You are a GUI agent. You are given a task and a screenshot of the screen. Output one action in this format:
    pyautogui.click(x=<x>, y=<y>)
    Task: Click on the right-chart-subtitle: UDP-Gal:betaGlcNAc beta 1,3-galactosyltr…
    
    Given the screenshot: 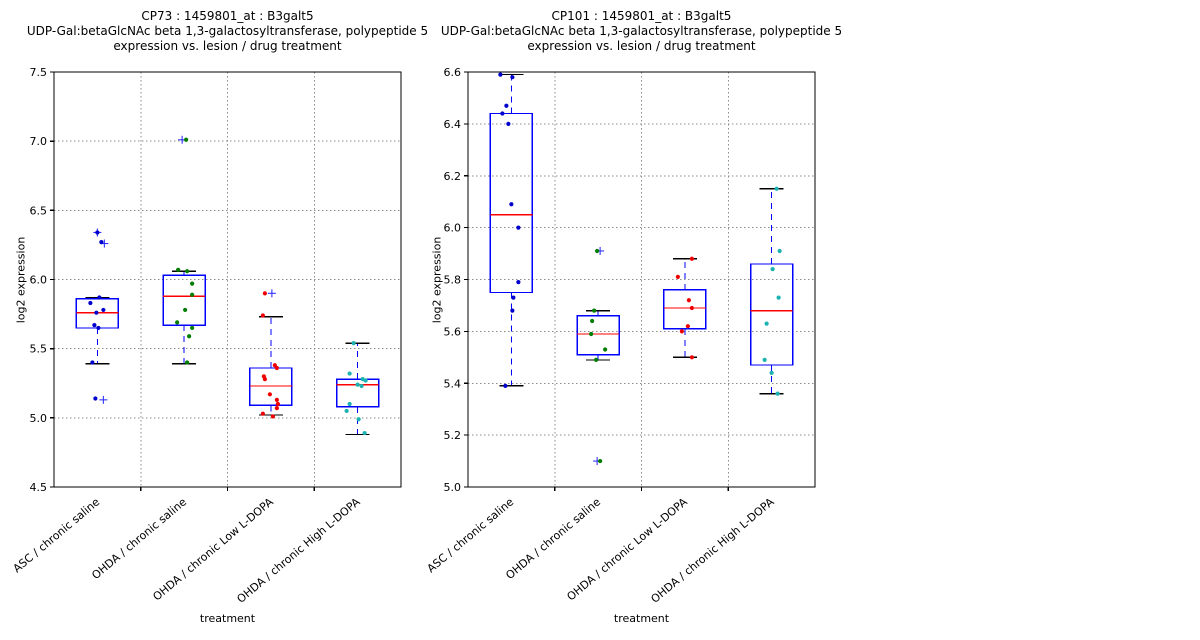 What is the action you would take?
    pyautogui.click(x=641, y=31)
    